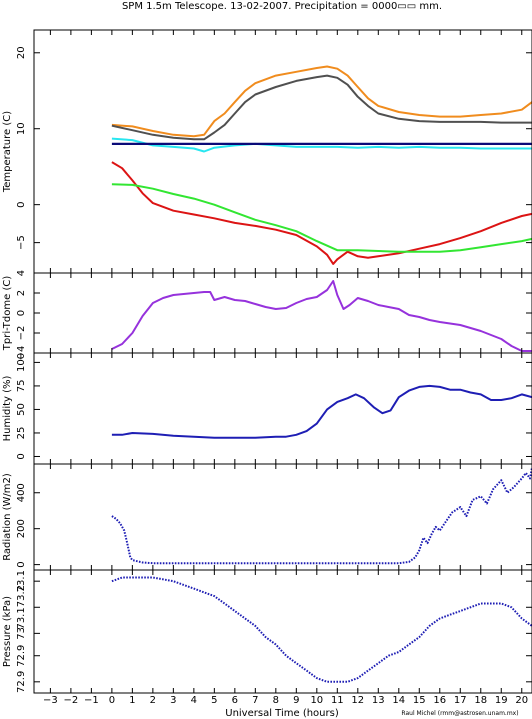 Image resolution: width=532 pixels, height=719 pixels. I want to click on y-axis-label: Temperature (C), so click(7, 152).